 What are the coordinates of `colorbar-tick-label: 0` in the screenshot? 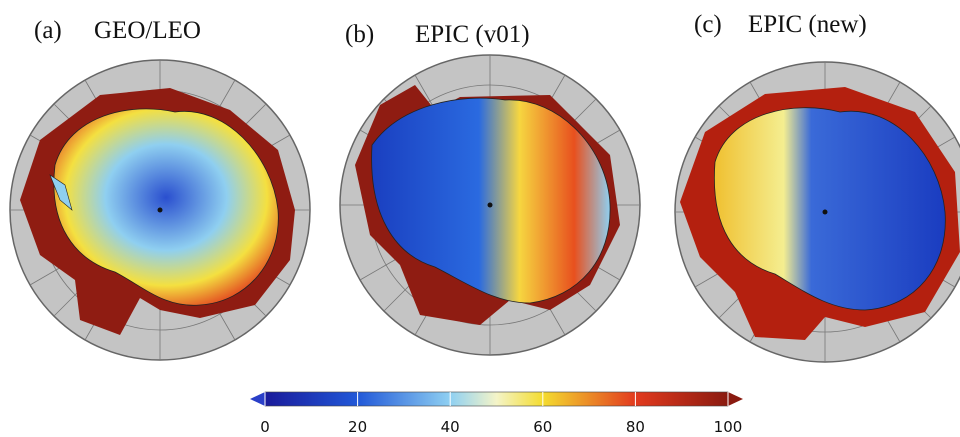 It's located at (265, 427).